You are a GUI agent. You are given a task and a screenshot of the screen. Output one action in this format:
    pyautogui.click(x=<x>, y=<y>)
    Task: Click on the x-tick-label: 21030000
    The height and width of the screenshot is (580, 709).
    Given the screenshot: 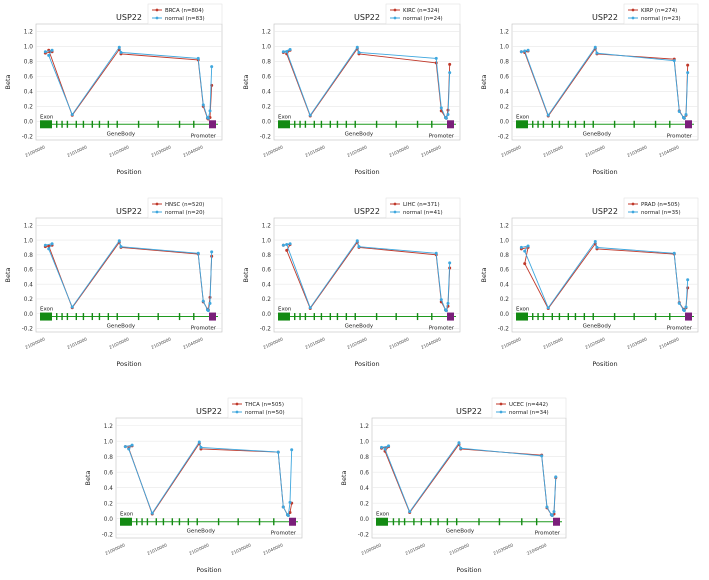 What is the action you would take?
    pyautogui.click(x=399, y=151)
    